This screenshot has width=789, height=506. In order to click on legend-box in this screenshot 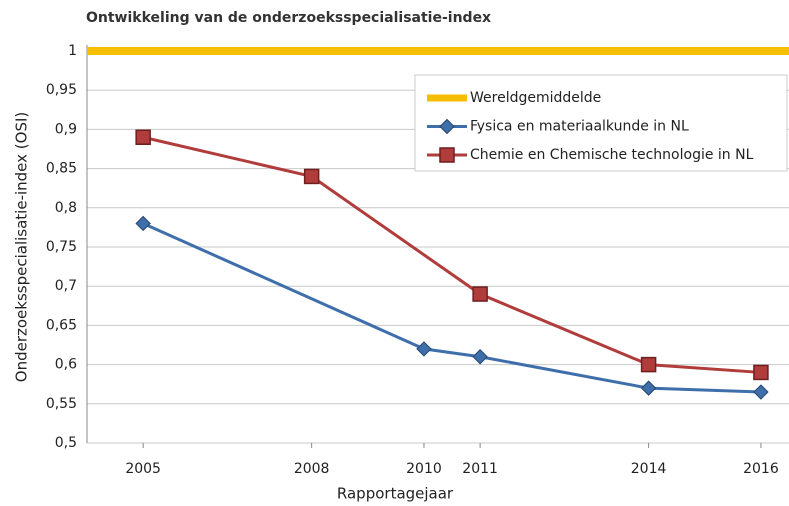, I will do `click(601, 123)`.